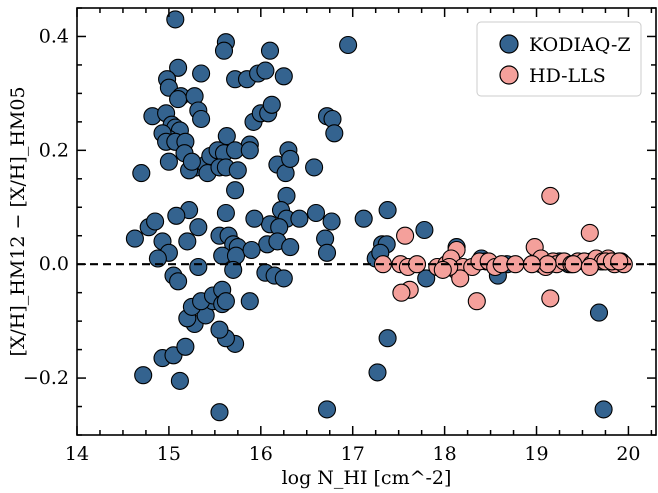 The height and width of the screenshot is (493, 658). What do you see at coordinates (536, 454) in the screenshot?
I see `x-tick-label: 19` at bounding box center [536, 454].